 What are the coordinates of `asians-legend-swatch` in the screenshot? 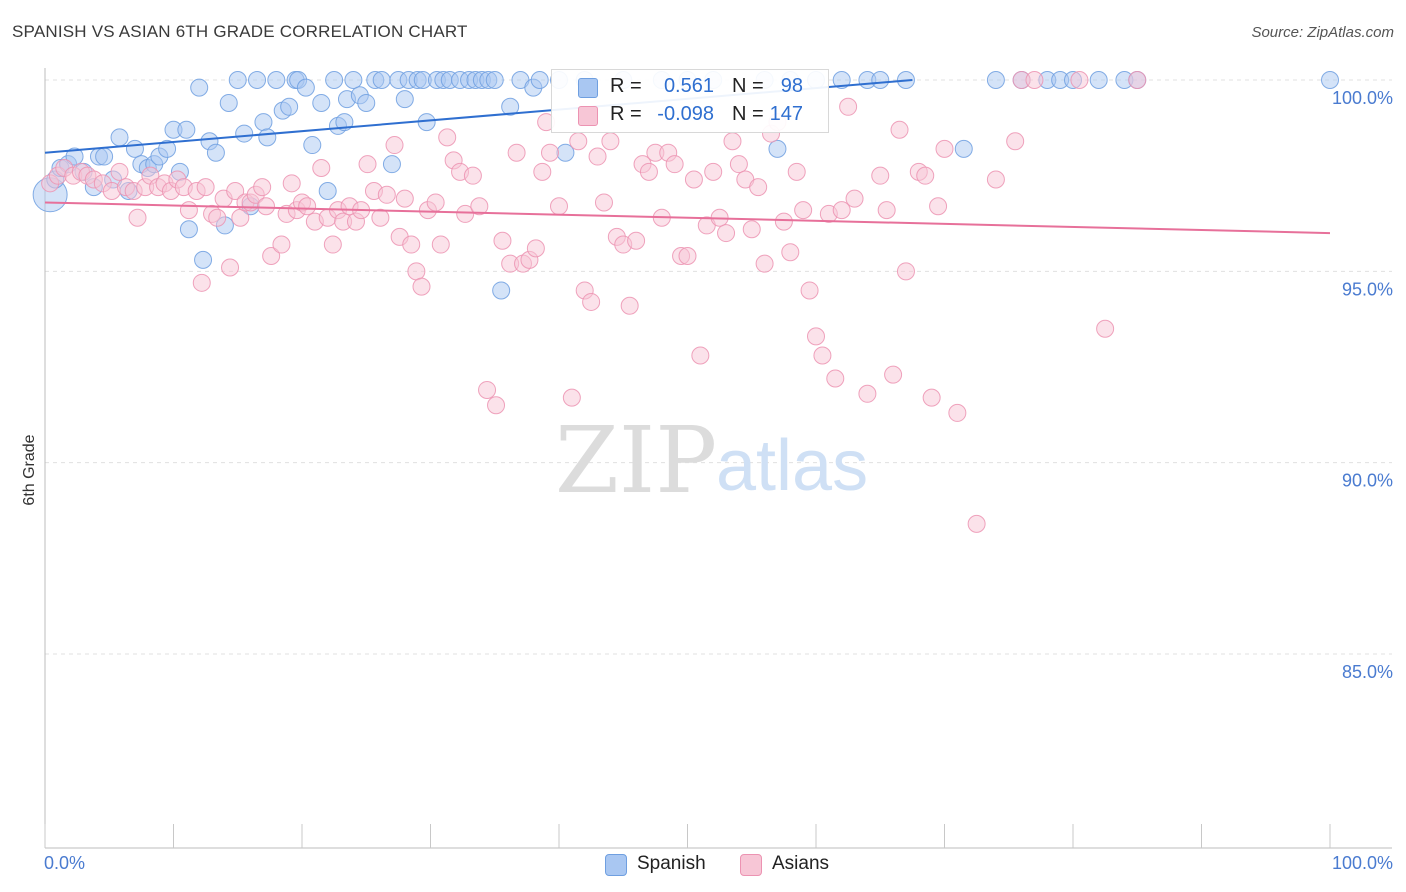 It's located at (751, 865).